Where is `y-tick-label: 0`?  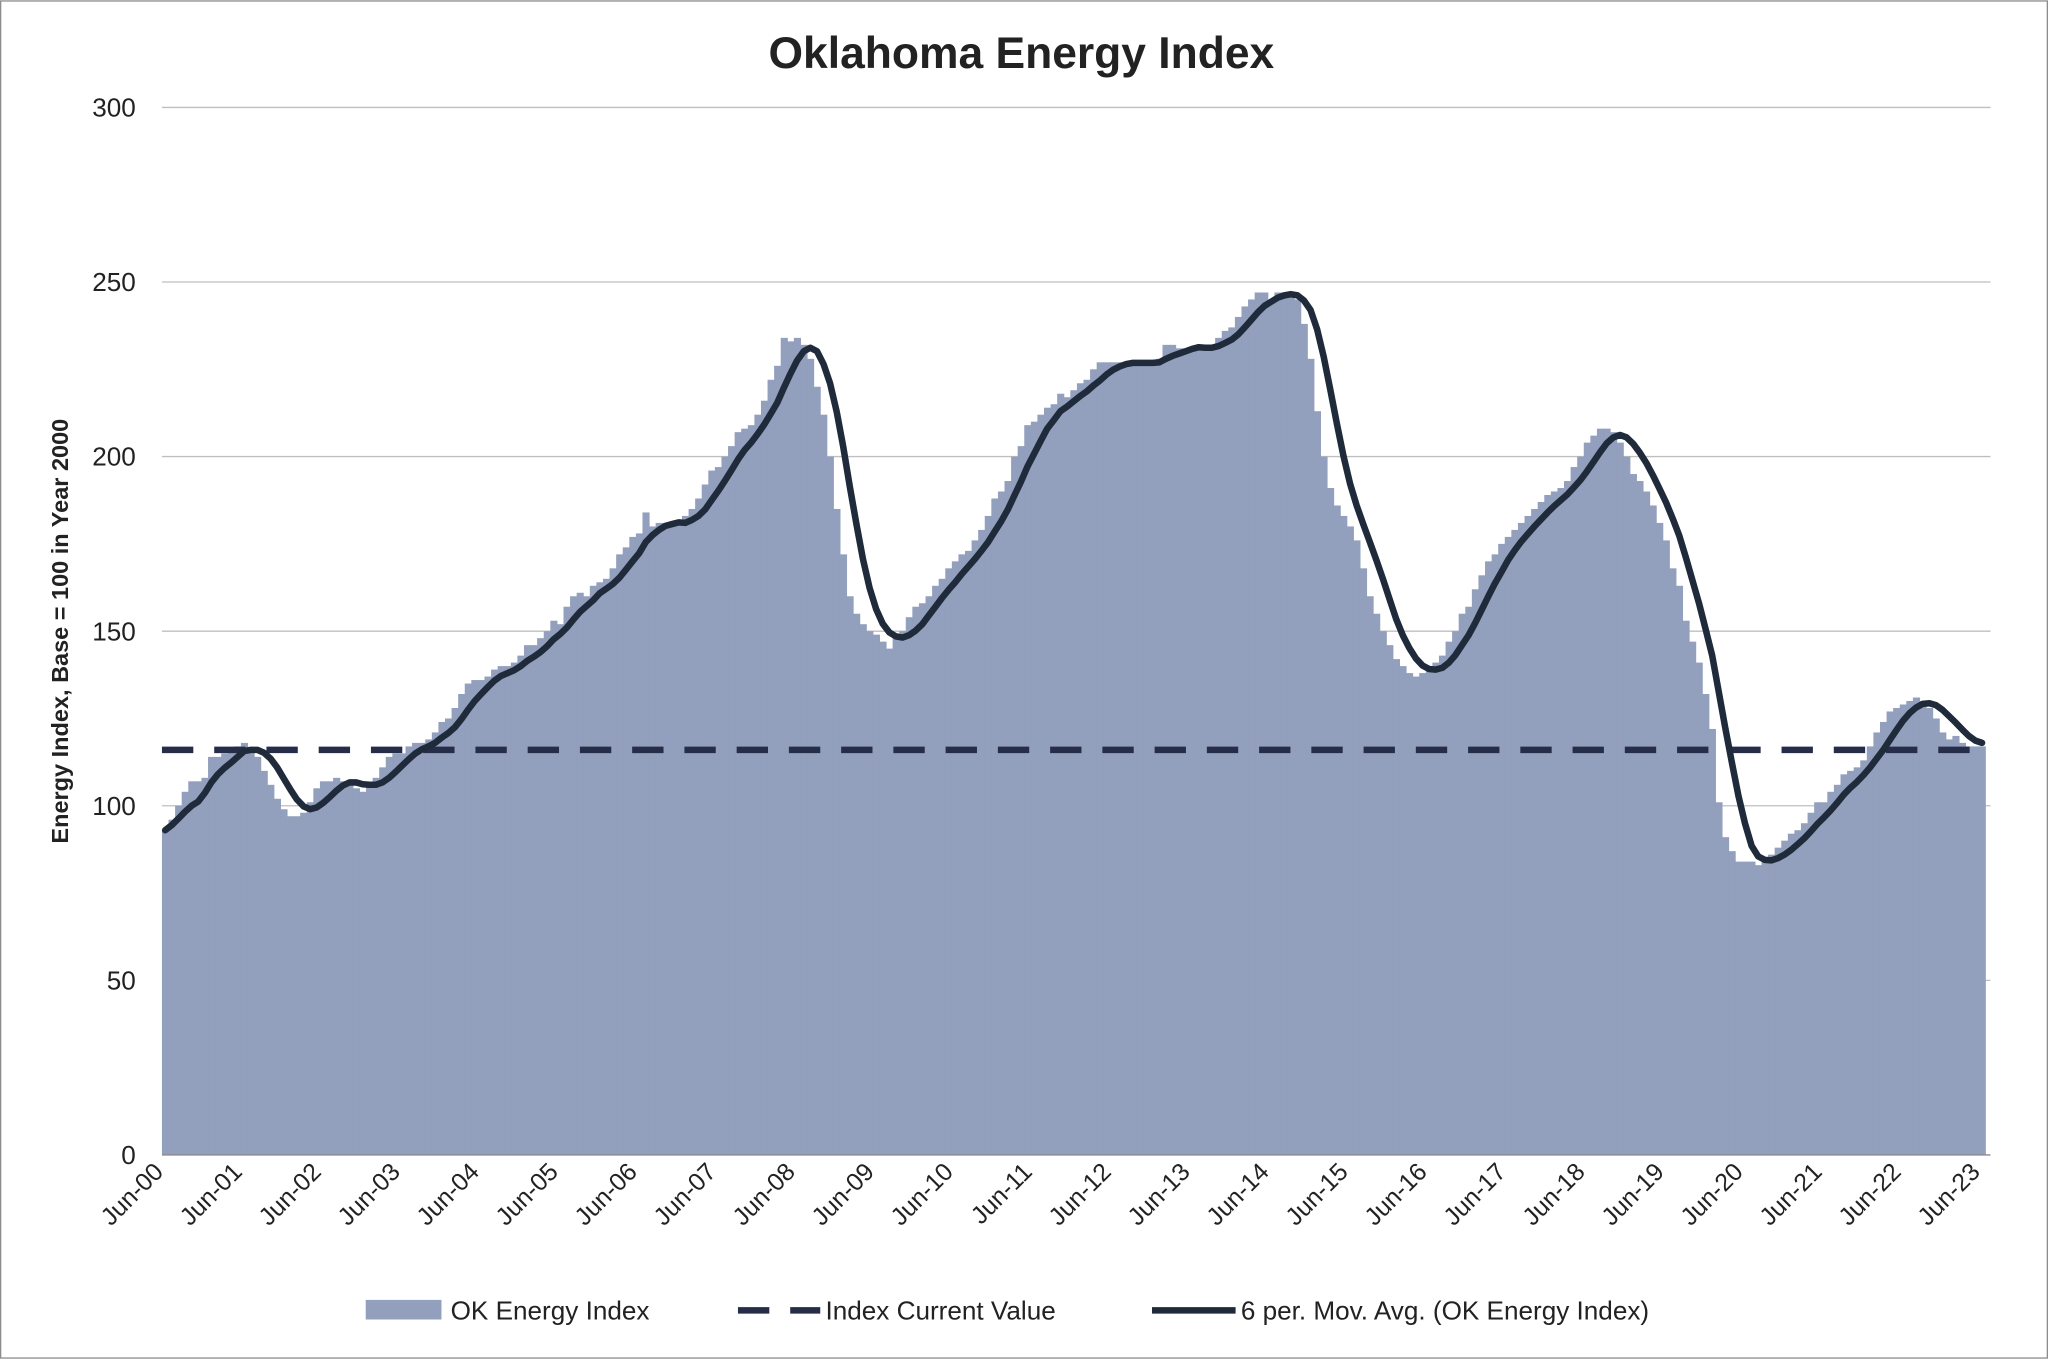 y-tick-label: 0 is located at coordinates (128, 1155).